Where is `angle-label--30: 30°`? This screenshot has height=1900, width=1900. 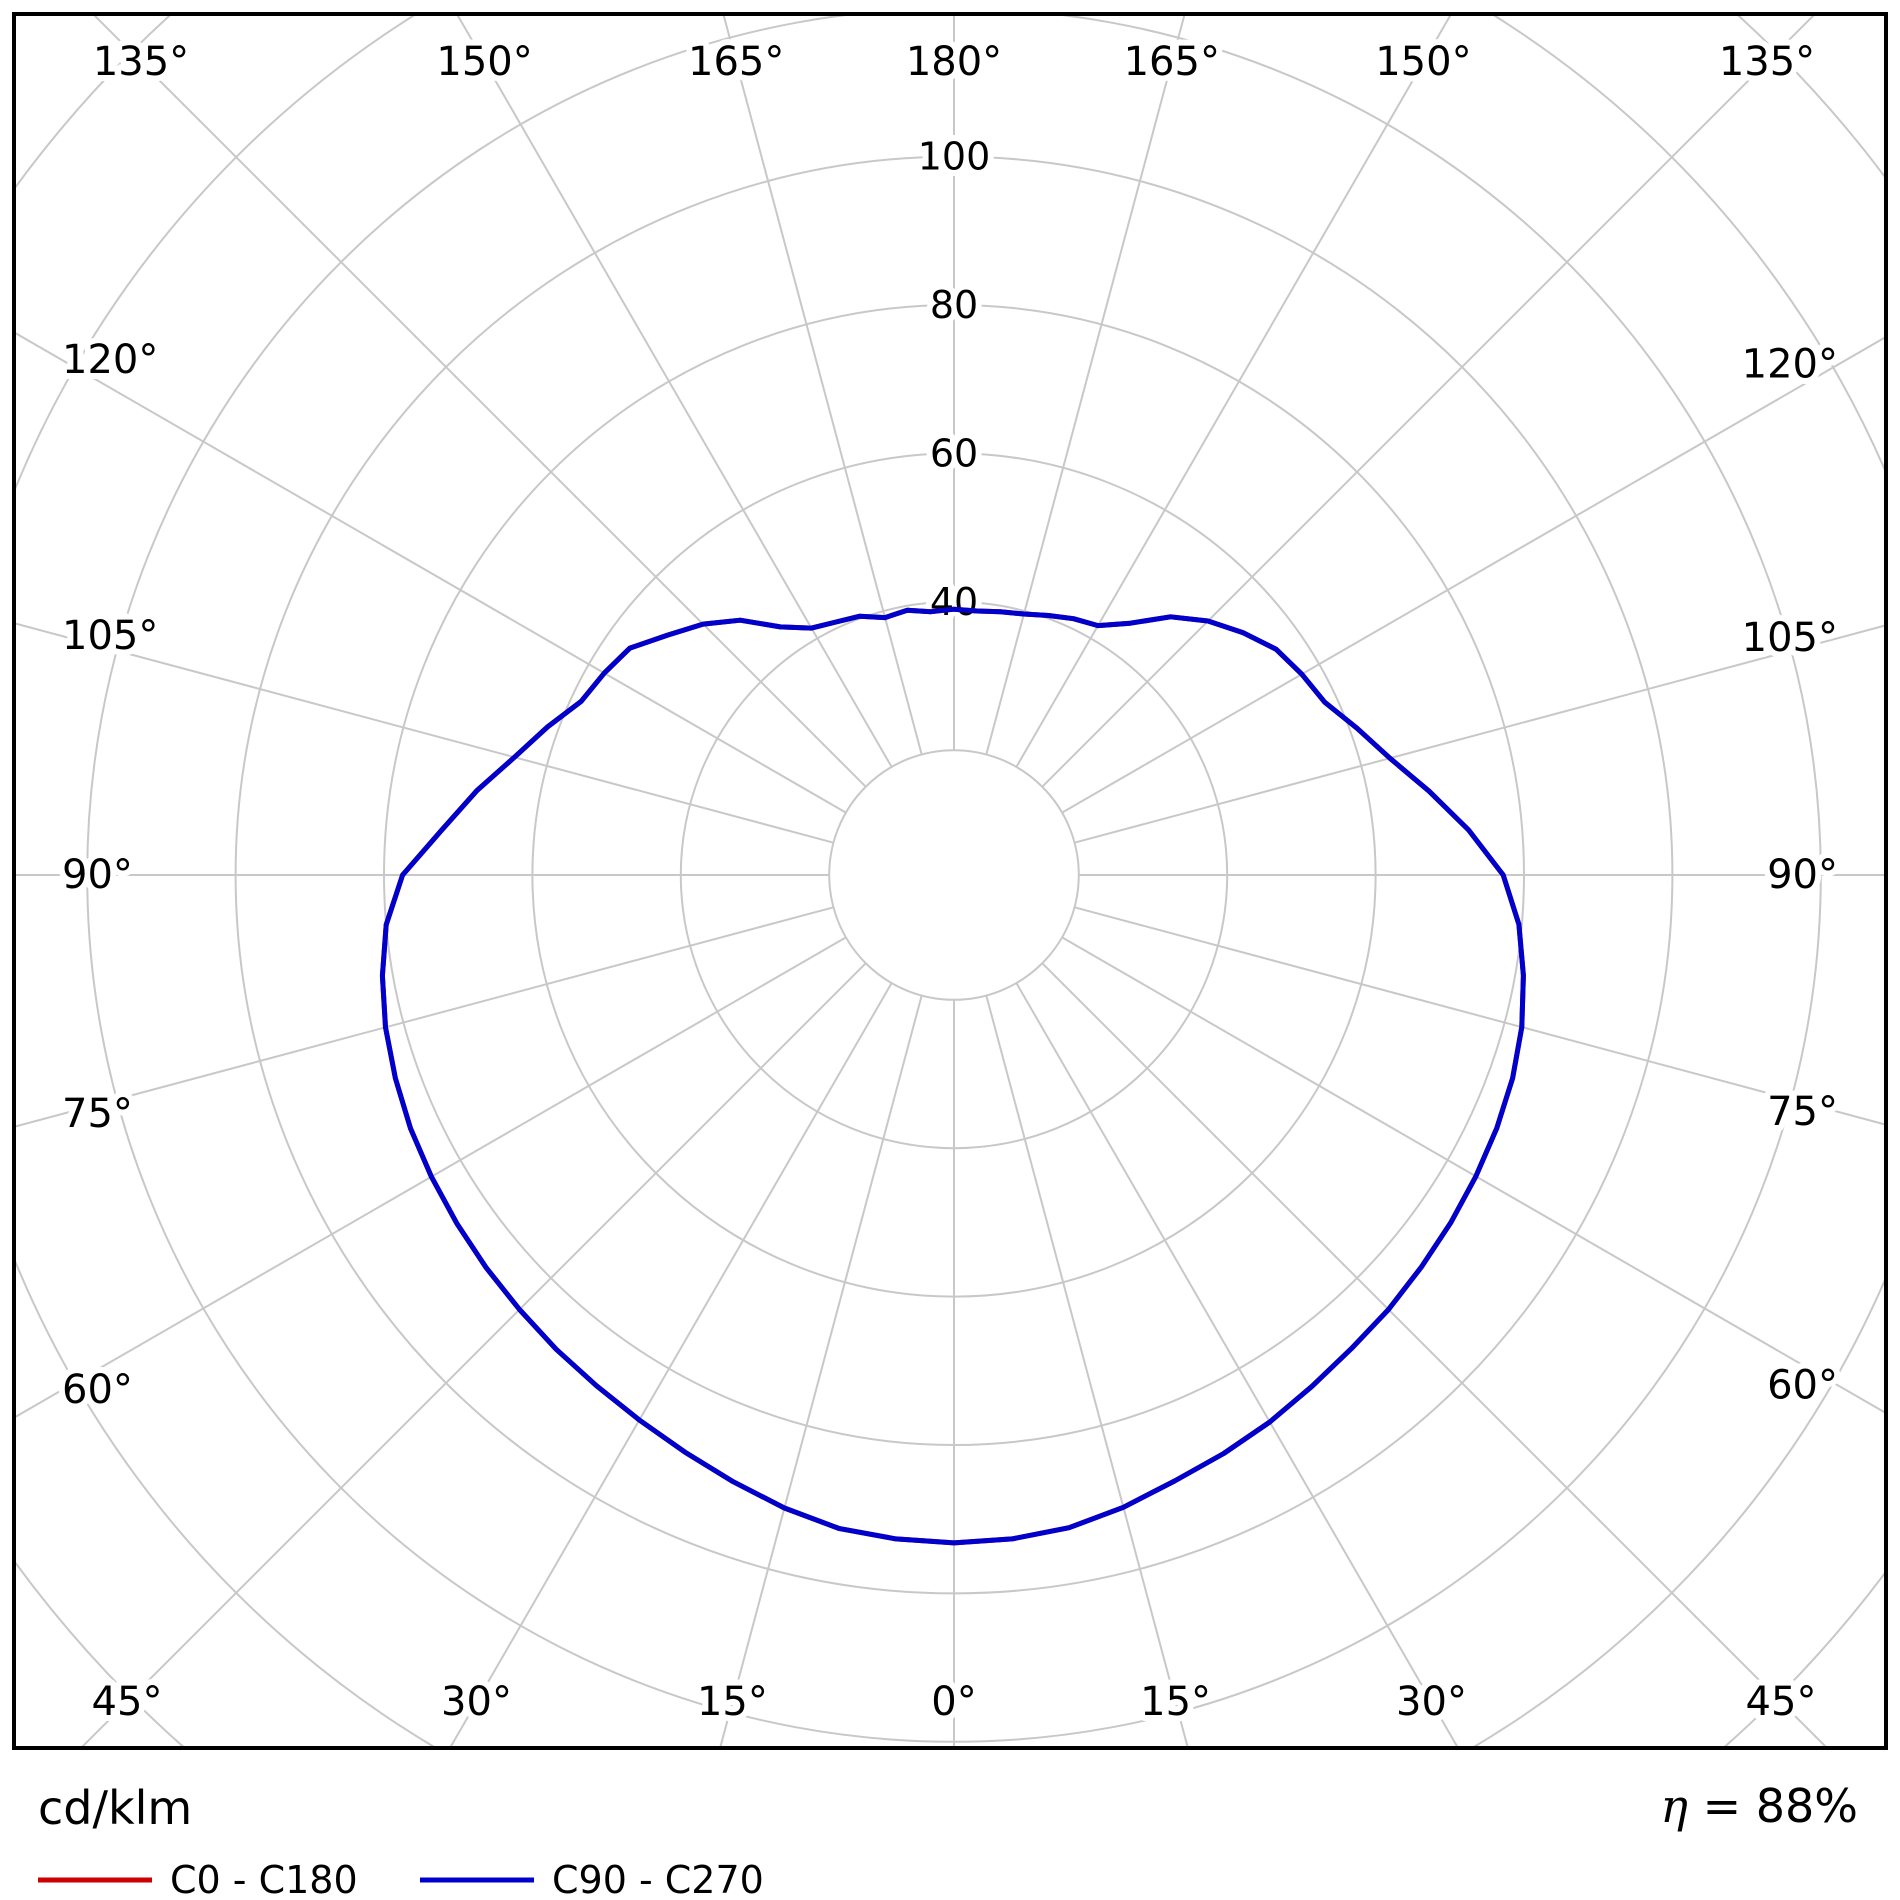 angle-label--30: 30° is located at coordinates (476, 1702).